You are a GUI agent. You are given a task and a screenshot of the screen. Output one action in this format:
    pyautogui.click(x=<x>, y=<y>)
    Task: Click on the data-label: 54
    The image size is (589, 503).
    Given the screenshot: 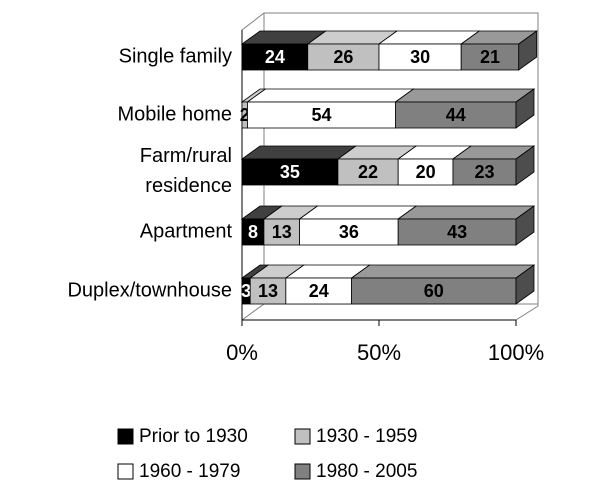 What is the action you would take?
    pyautogui.click(x=321, y=115)
    